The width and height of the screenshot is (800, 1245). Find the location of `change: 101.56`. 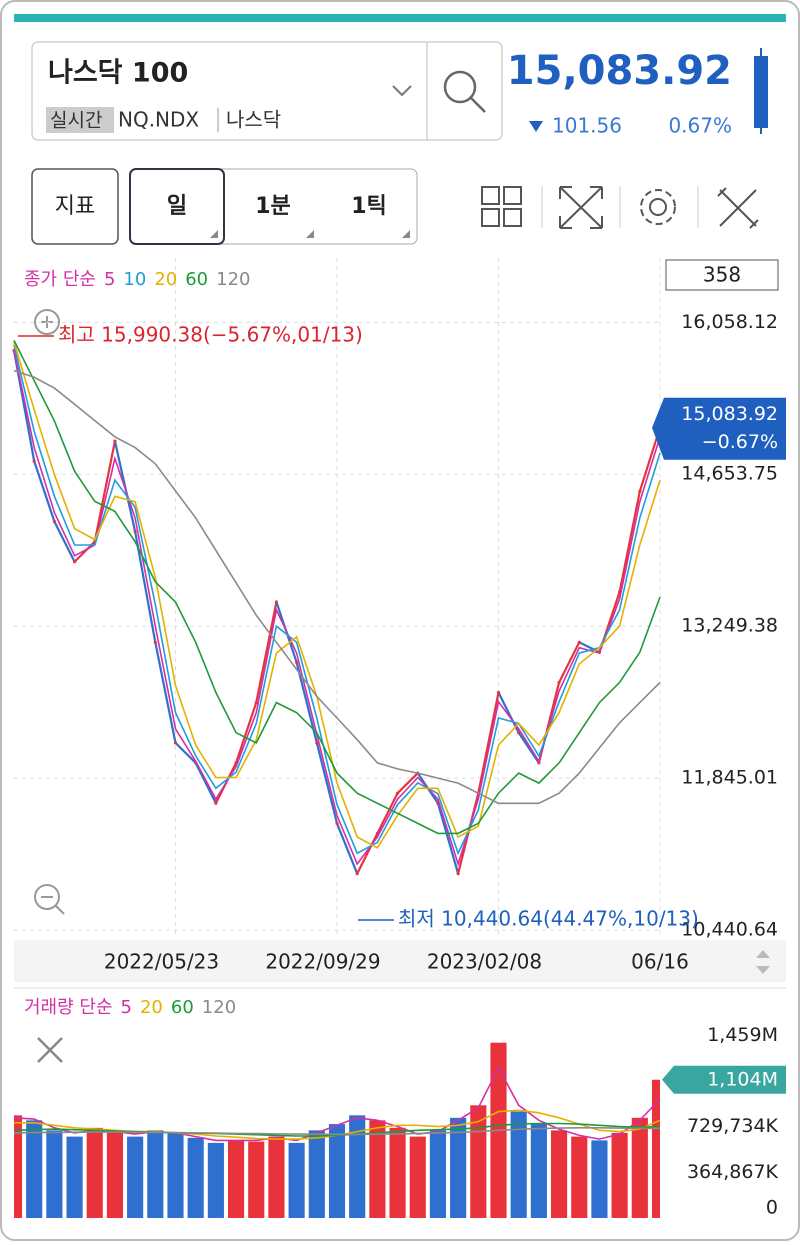

change: 101.56 is located at coordinates (587, 126).